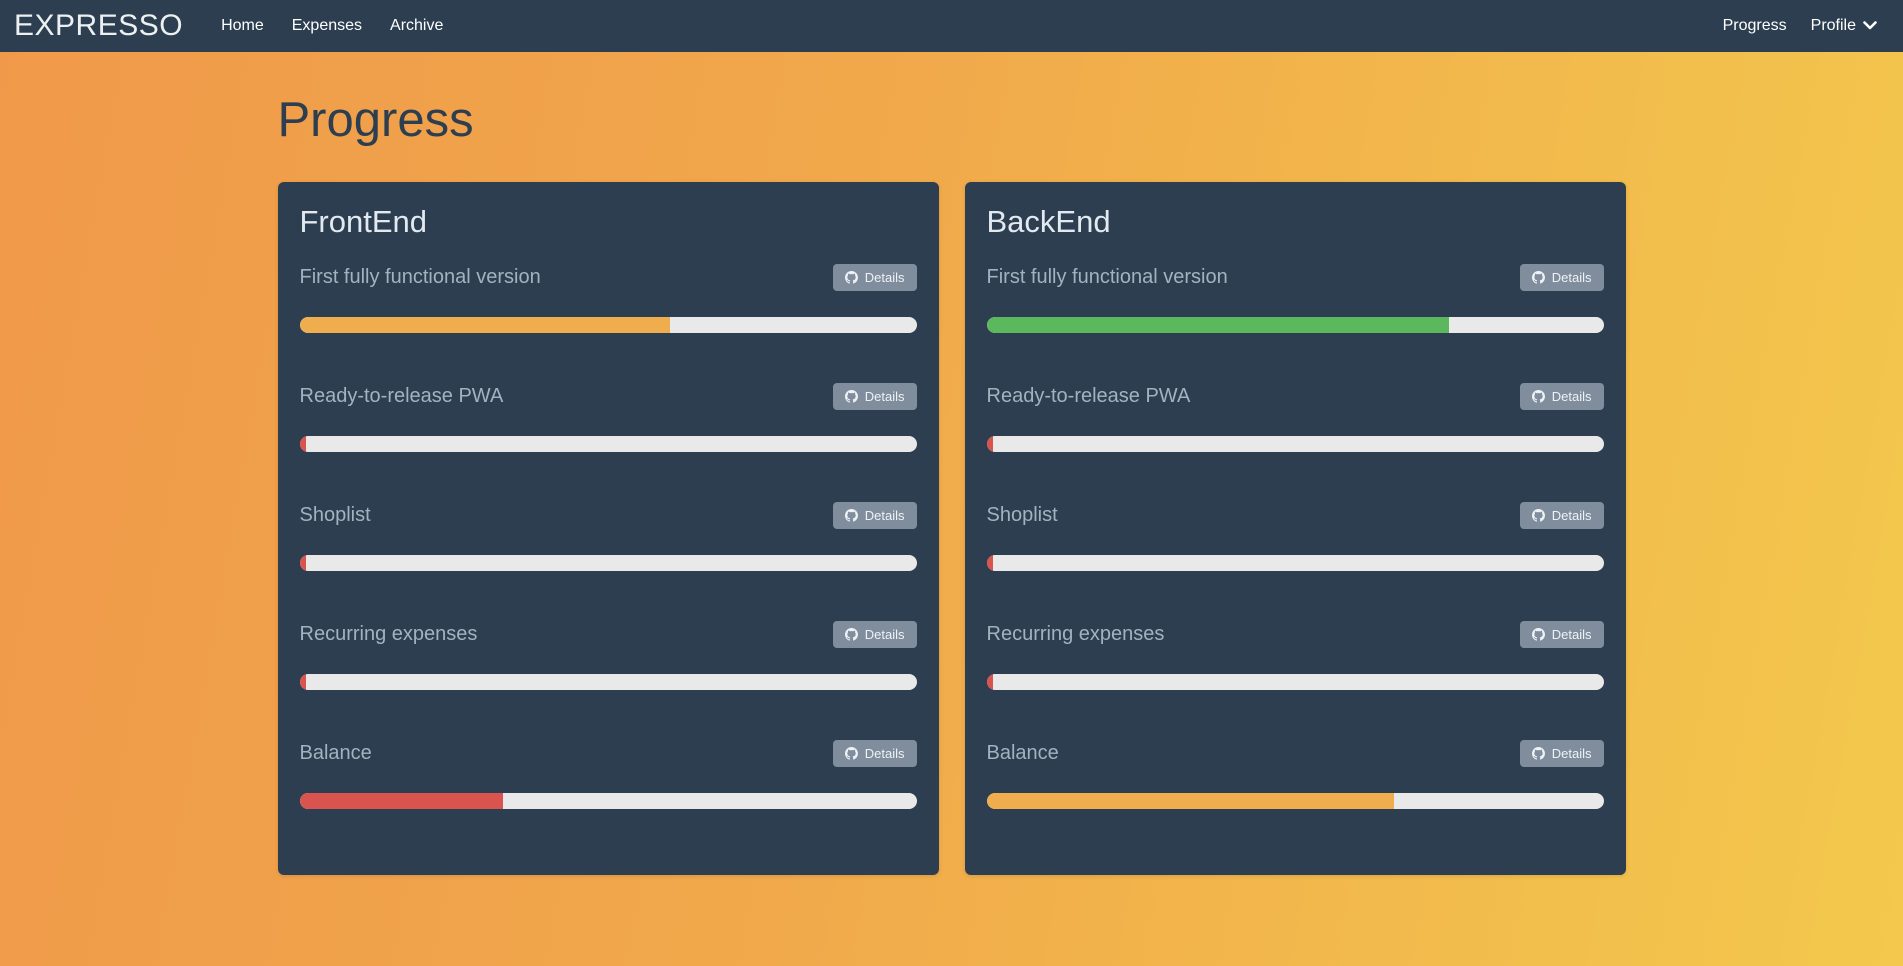  I want to click on card-title: FrontEnd, so click(363, 221).